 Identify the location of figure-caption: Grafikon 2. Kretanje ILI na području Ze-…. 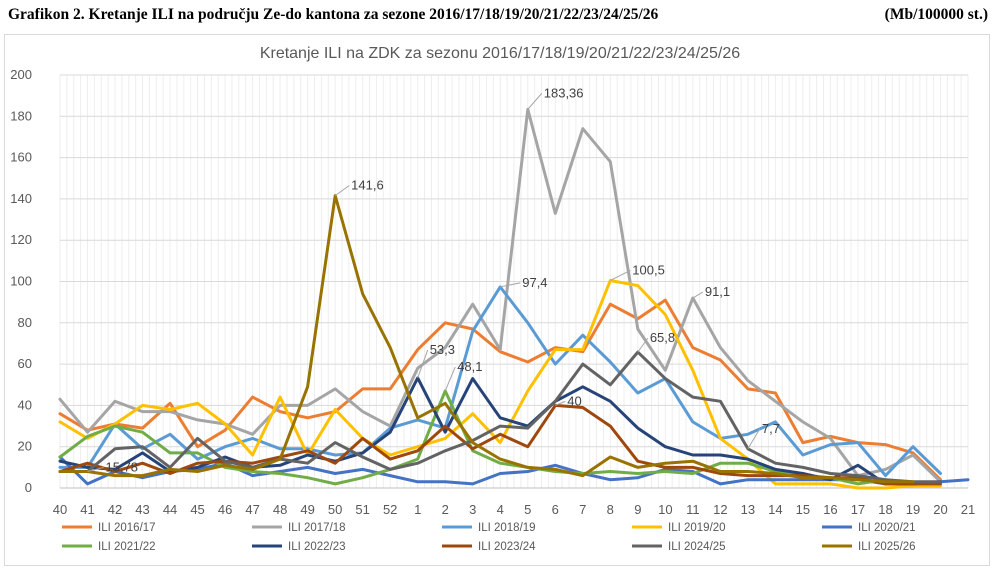
(500, 18).